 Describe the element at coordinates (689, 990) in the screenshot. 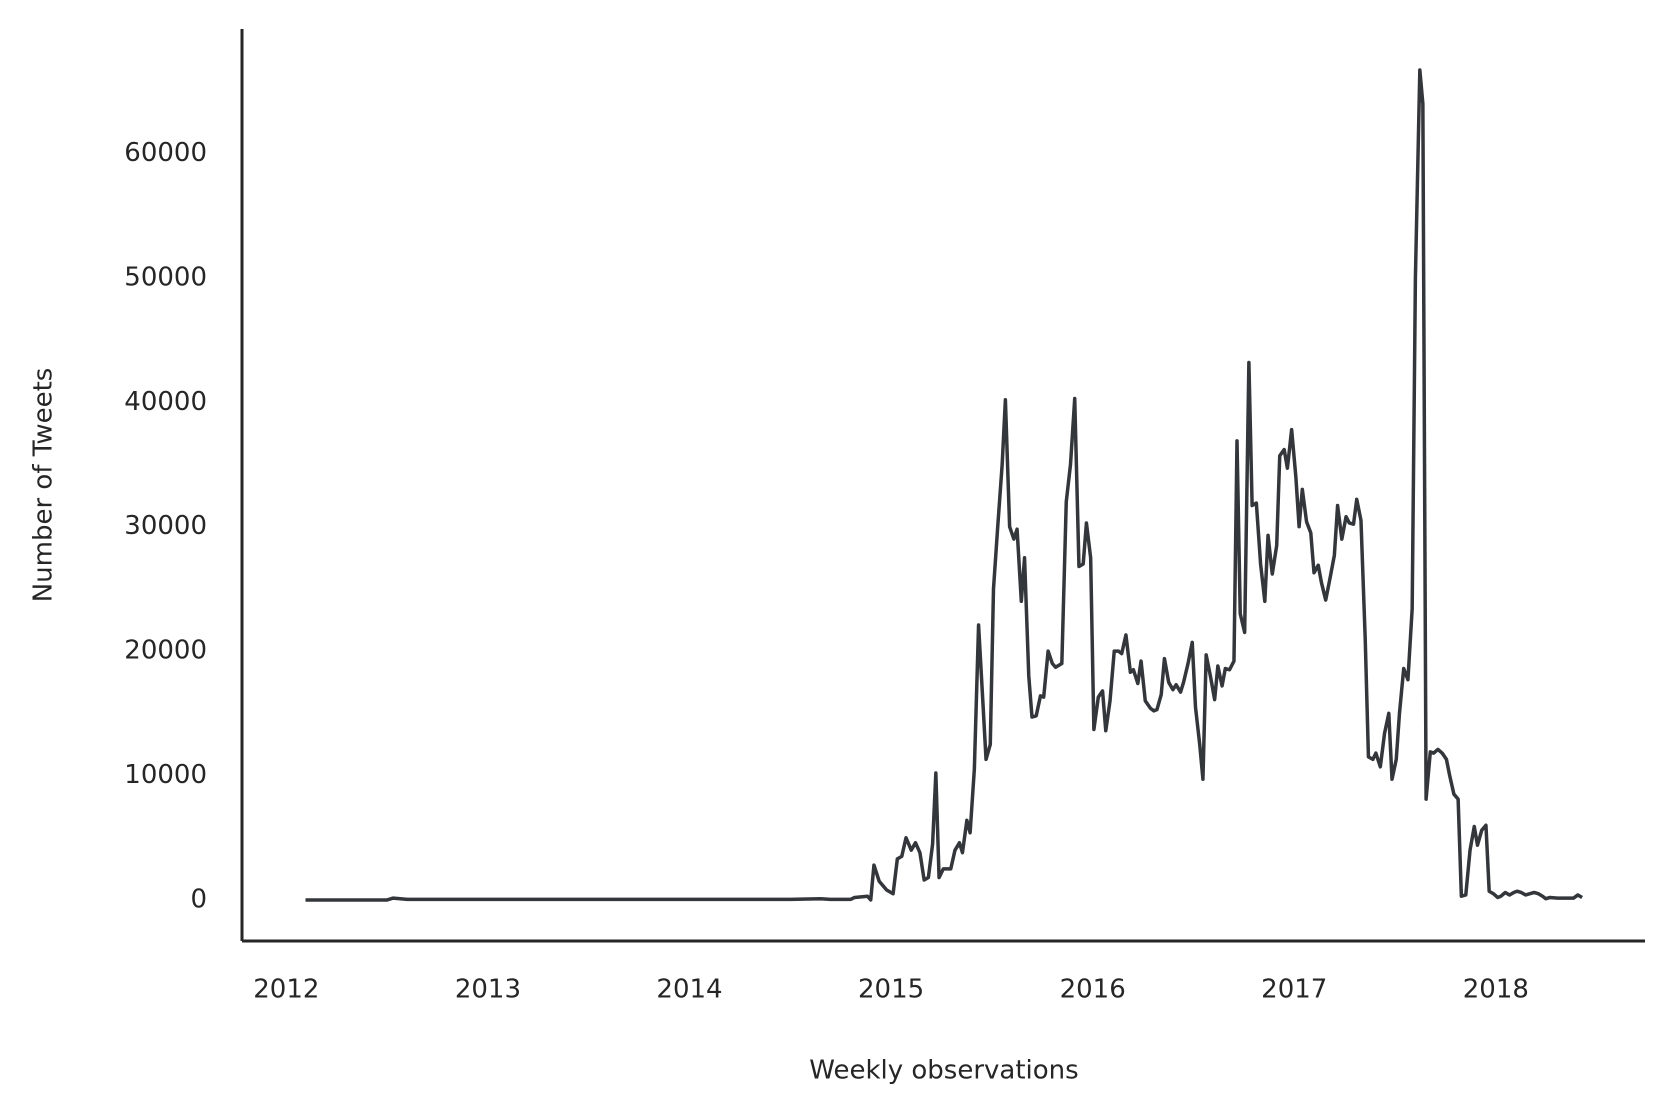

I see `x-tick-label: 2014` at that location.